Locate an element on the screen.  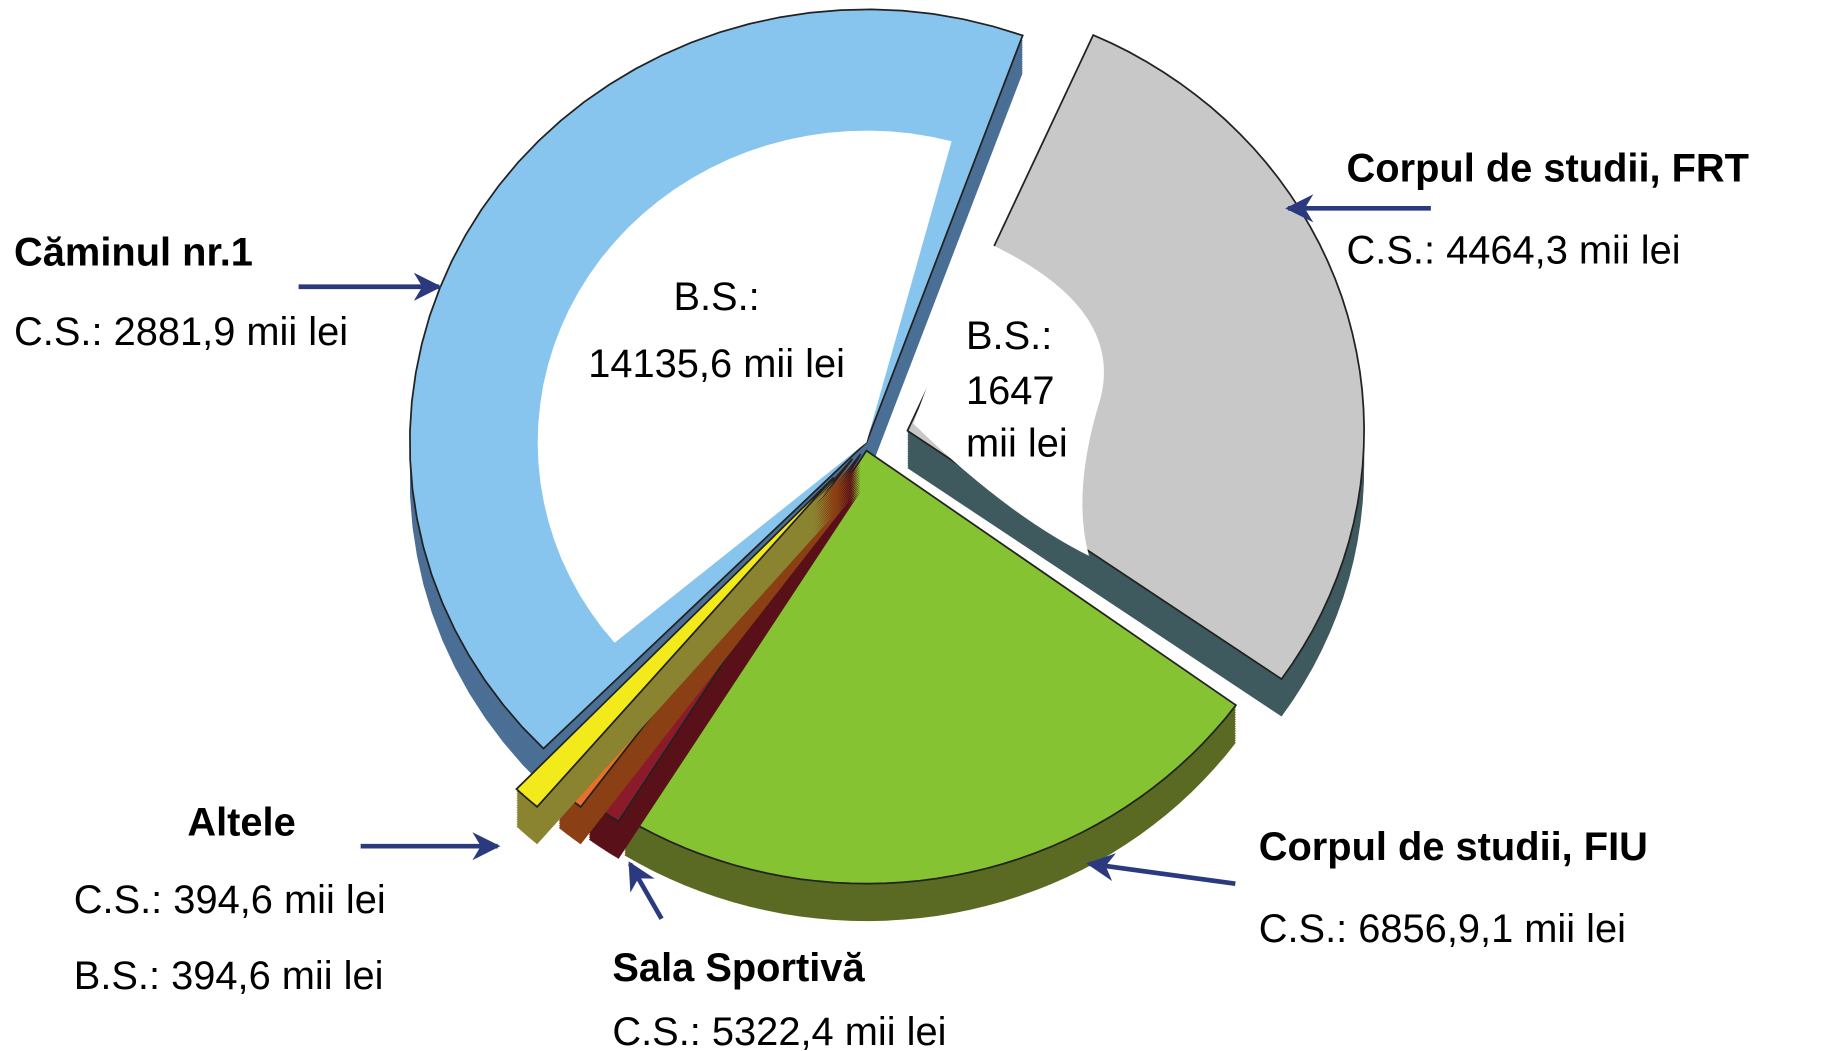
label-text: C.S.: 394,6 mii lei is located at coordinates (230, 900).